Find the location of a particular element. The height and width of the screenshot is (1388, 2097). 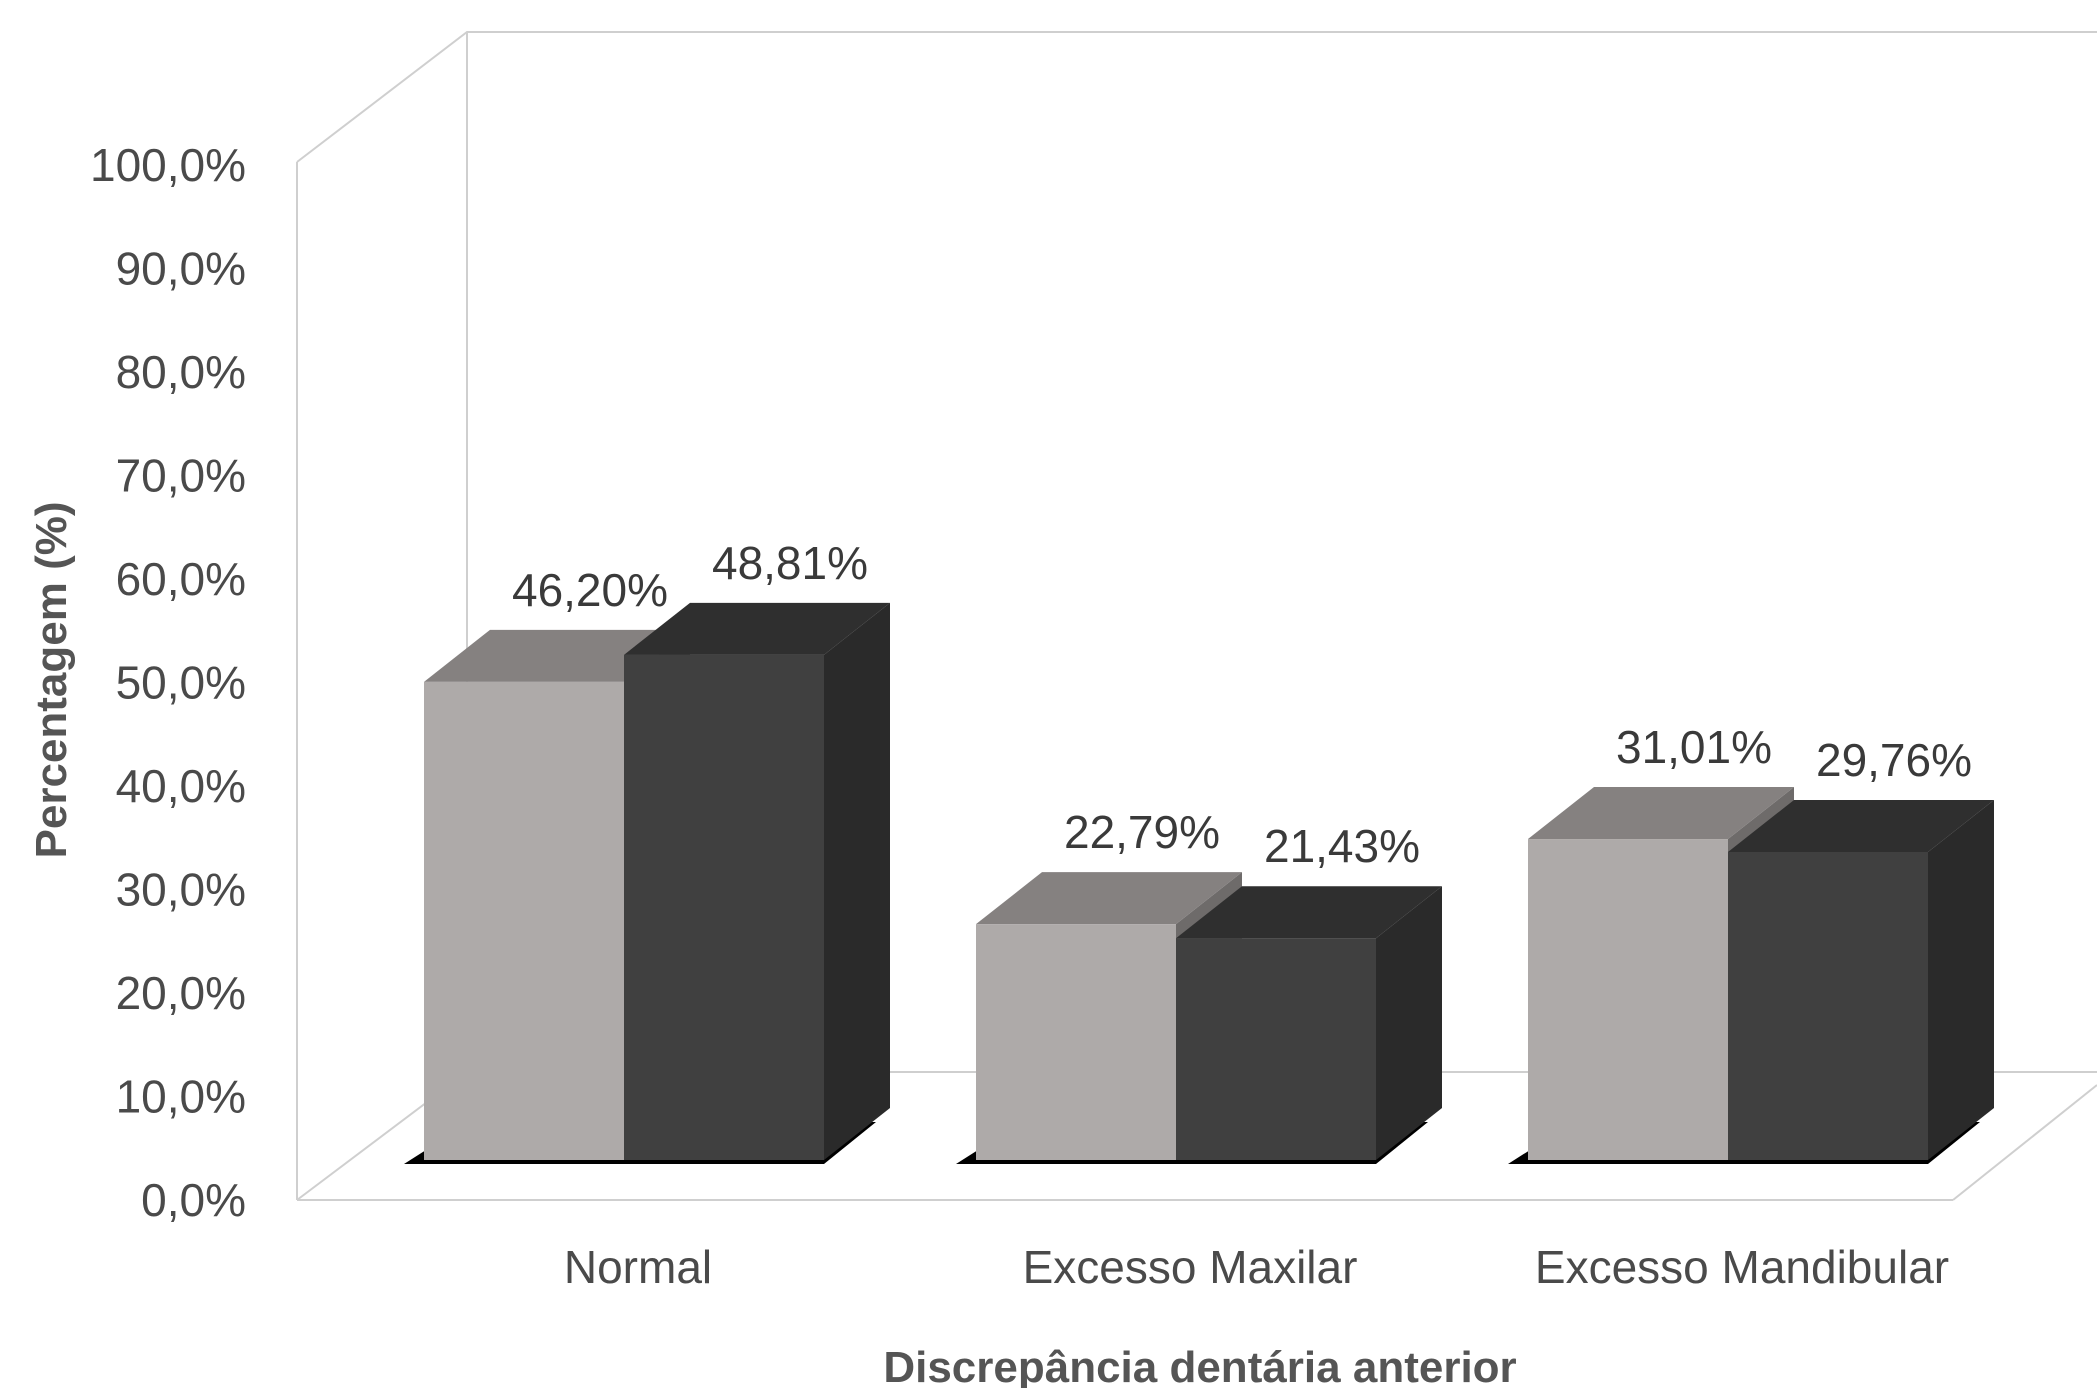

floor-right-edge is located at coordinates (2024, 1142).